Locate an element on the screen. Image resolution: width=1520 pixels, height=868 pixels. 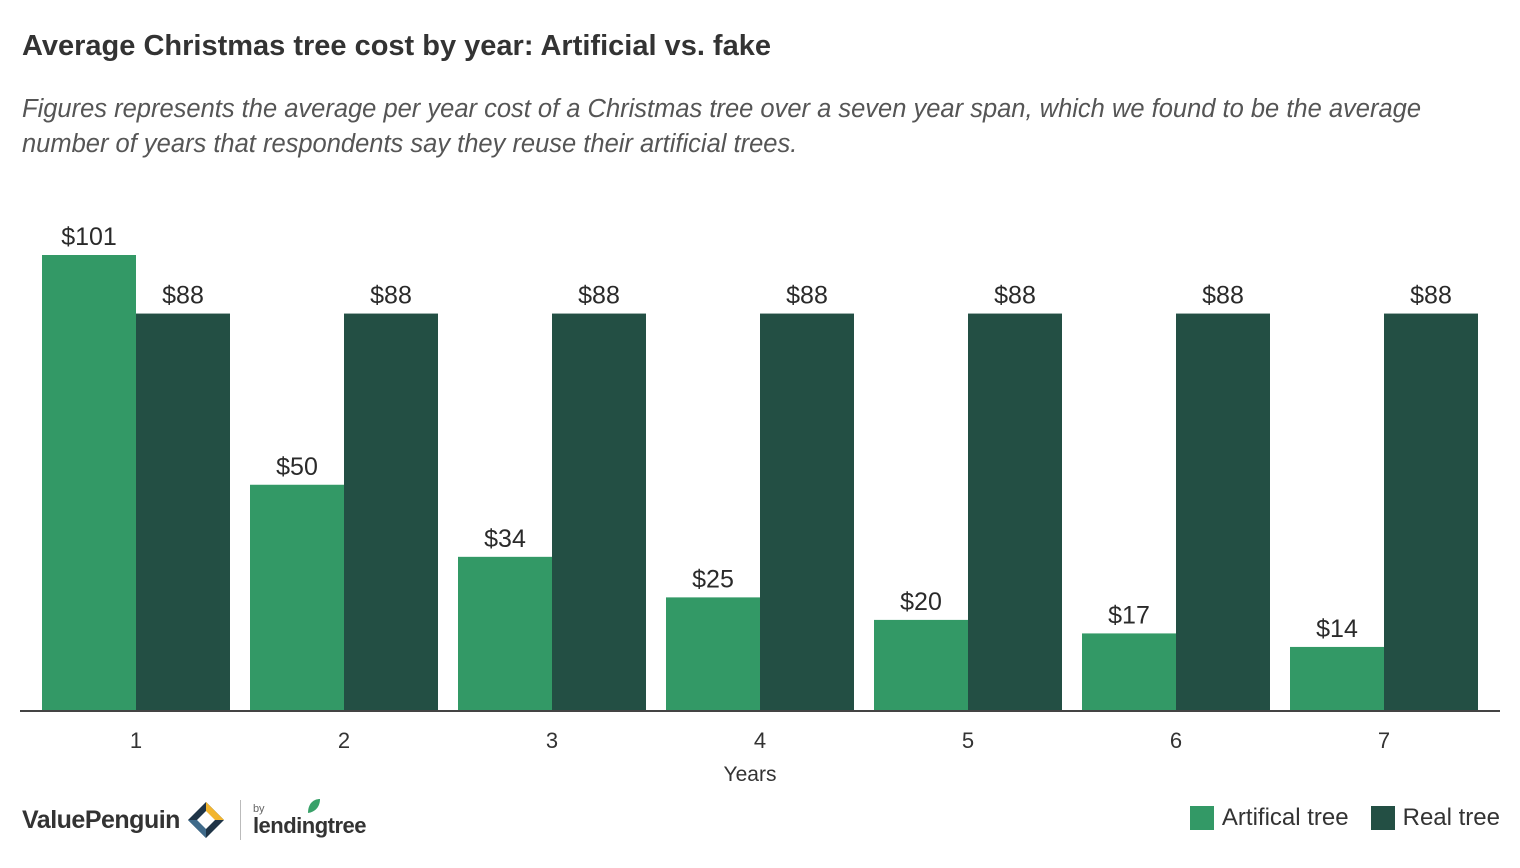
x-tick-label-7: 7 is located at coordinates (1384, 740).